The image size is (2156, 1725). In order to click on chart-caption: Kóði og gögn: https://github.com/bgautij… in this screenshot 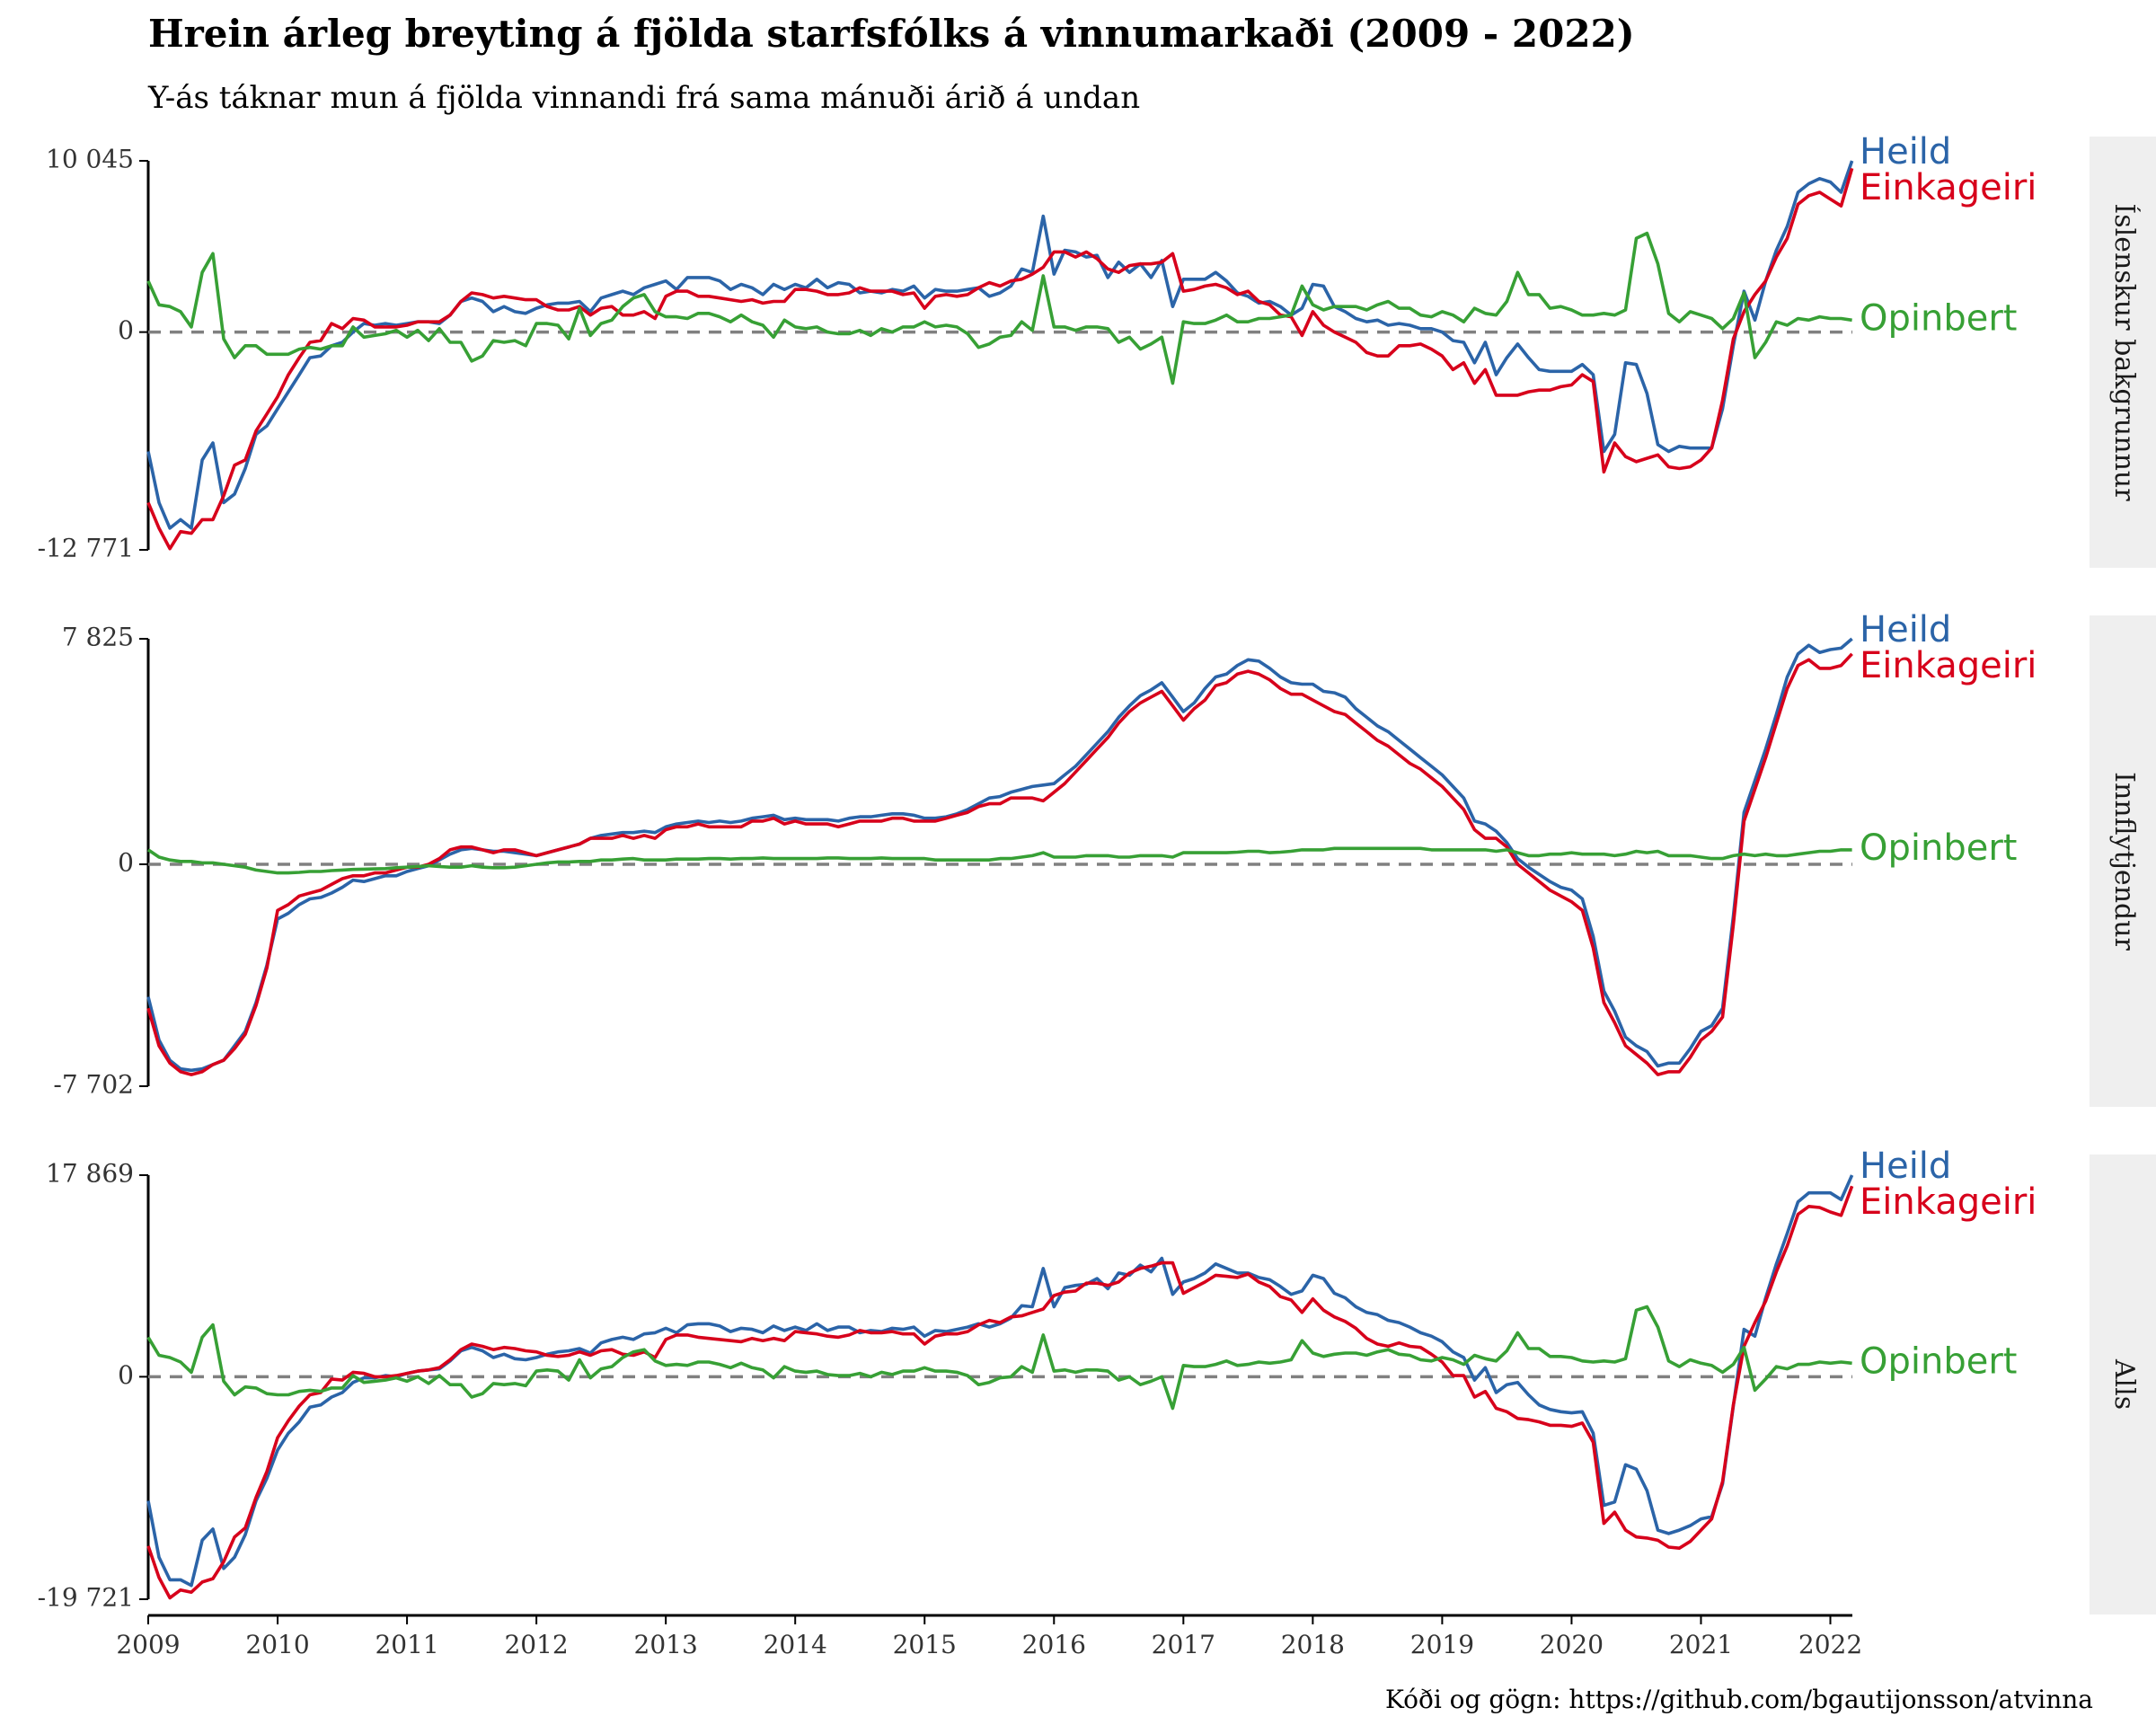, I will do `click(1739, 1699)`.